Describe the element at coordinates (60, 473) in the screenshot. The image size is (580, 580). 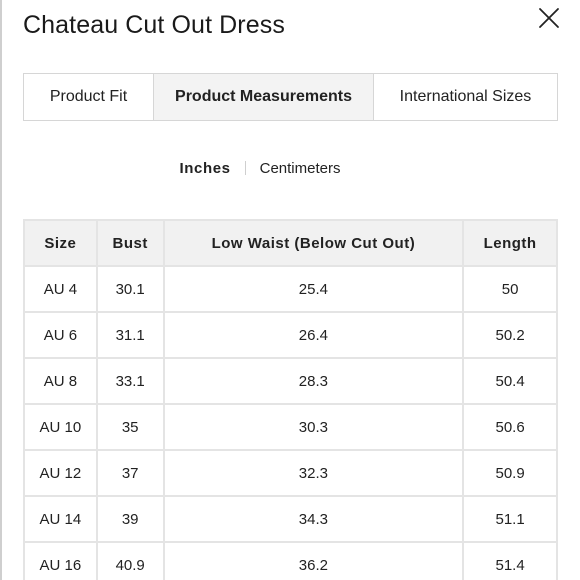
I see `cell-size: AU 12` at that location.